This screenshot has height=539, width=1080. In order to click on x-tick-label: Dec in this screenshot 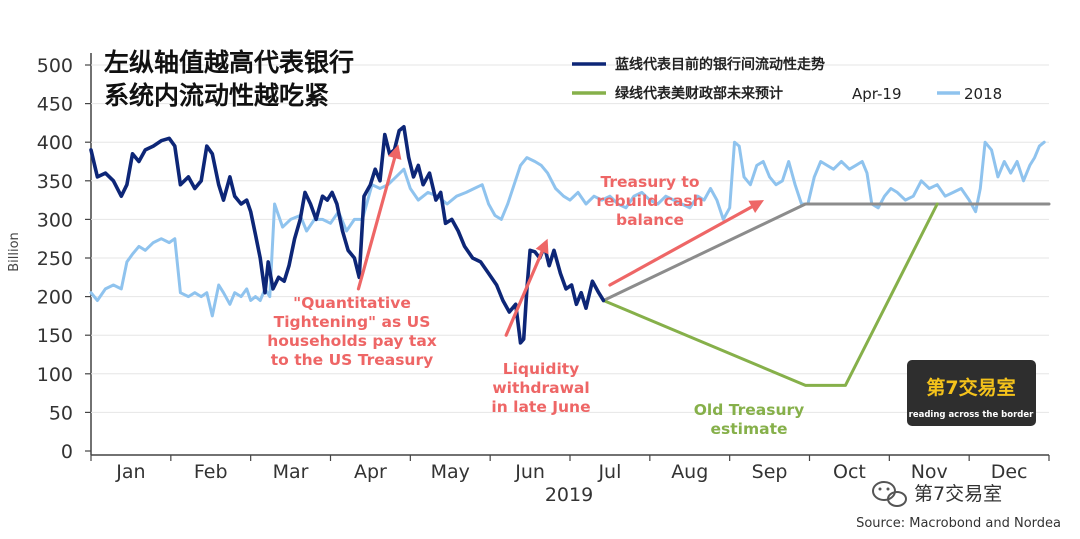, I will do `click(1009, 472)`.